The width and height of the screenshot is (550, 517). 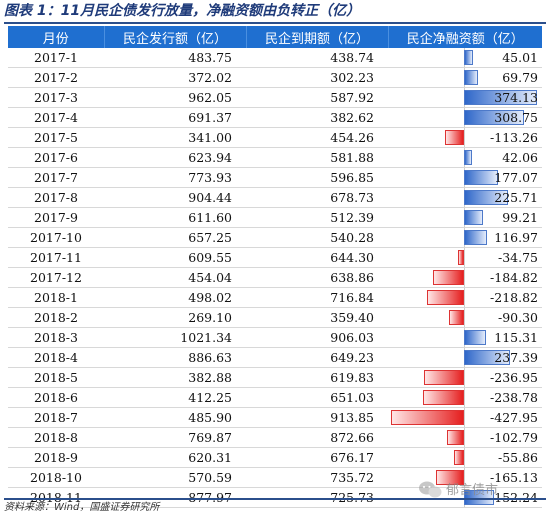 I want to click on net-financing-cell: 237.39, so click(x=465, y=357).